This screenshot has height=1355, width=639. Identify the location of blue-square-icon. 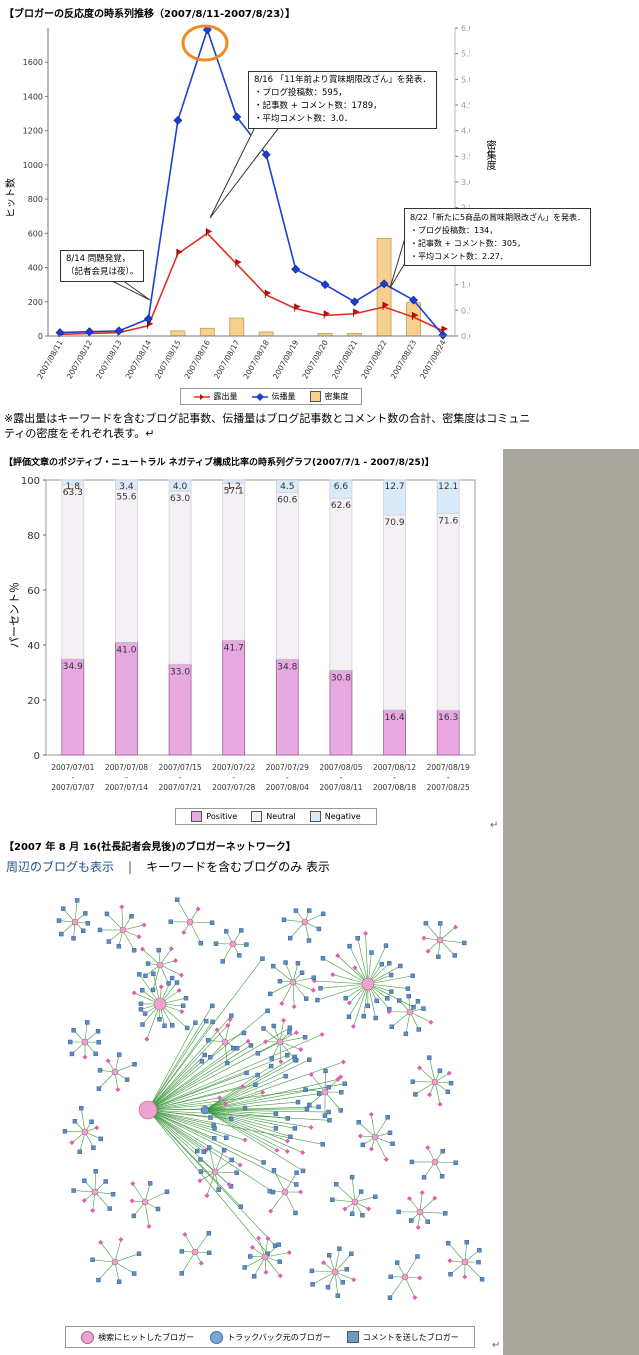
(352, 1337).